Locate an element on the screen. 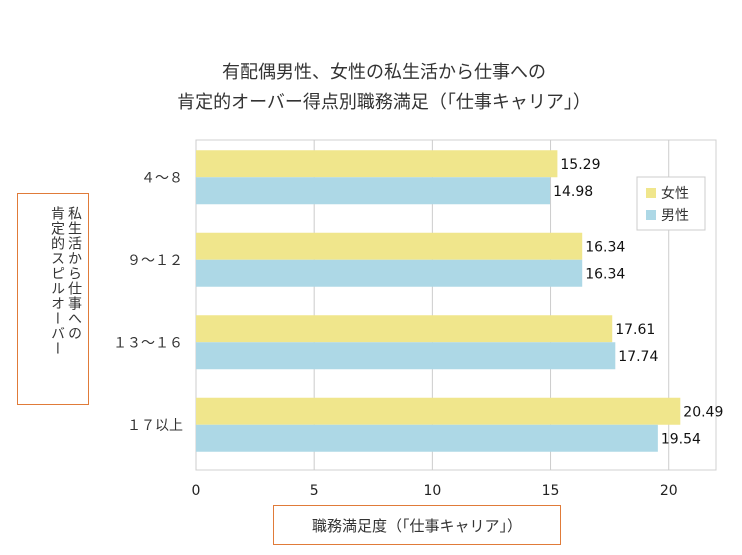 Image resolution: width=742 pixels, height=555 pixels. category-label: １７以上 is located at coordinates (155, 426).